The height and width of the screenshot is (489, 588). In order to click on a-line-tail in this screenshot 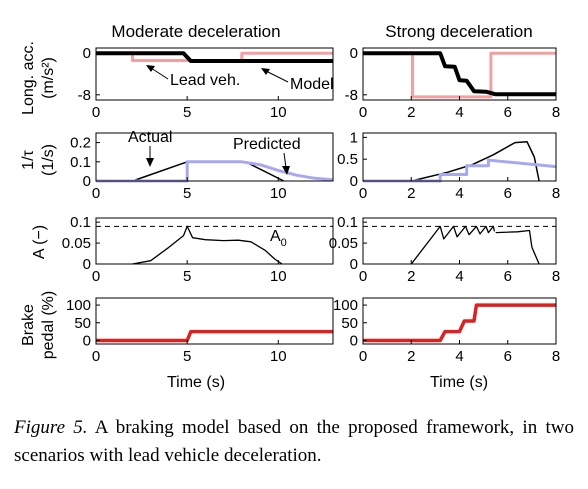, I will do `click(517, 247)`.